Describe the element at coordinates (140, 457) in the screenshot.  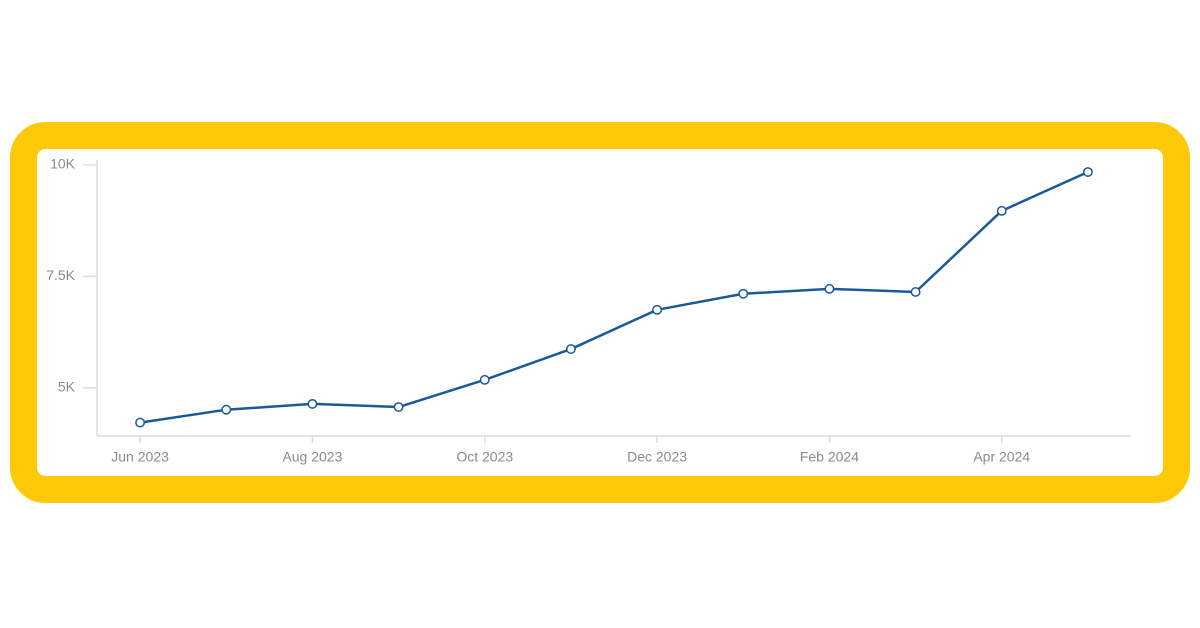
I see `x-tick-label: Jun 2023` at that location.